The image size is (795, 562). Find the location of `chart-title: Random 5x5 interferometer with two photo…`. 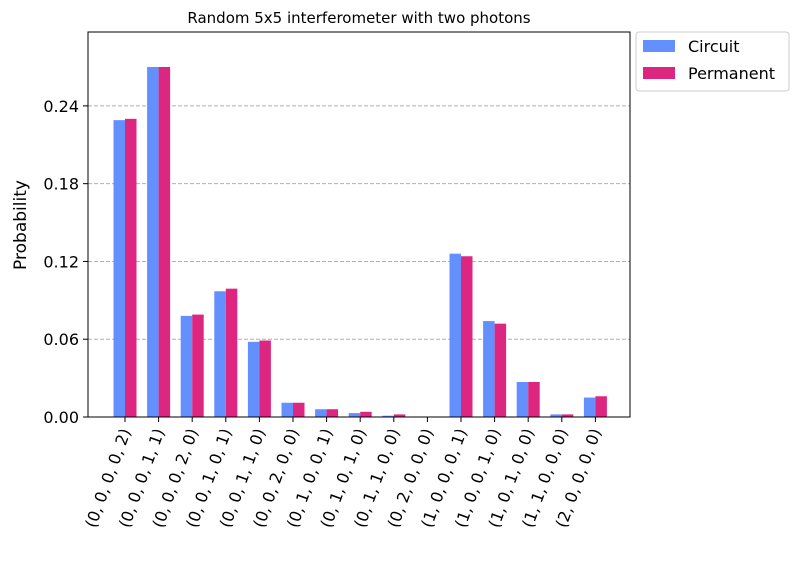

chart-title: Random 5x5 interferometer with two photo… is located at coordinates (358, 18).